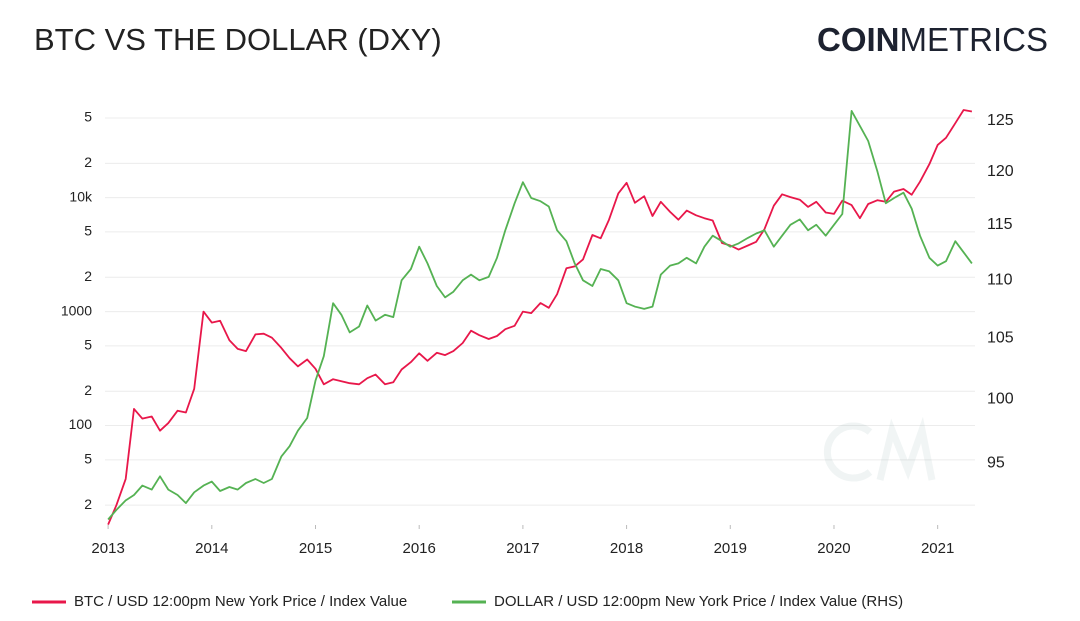 The image size is (1080, 621). Describe the element at coordinates (1000, 398) in the screenshot. I see `y2-tick-label: 100` at that location.